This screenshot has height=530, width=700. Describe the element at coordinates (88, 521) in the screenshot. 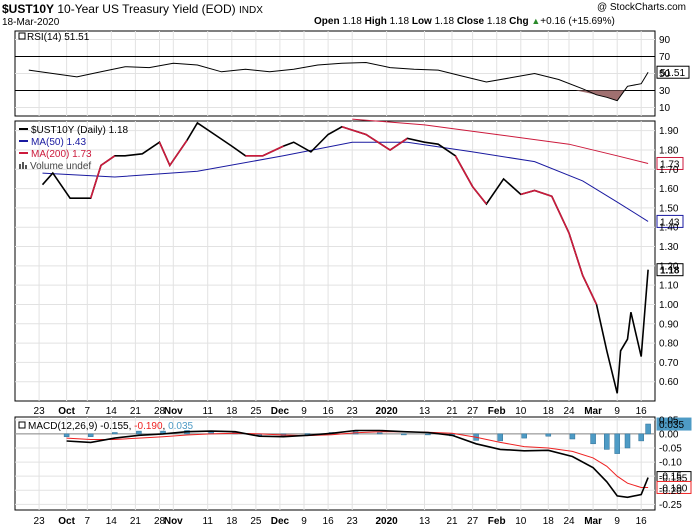

I see `x-tick-label-bottom: 7` at that location.